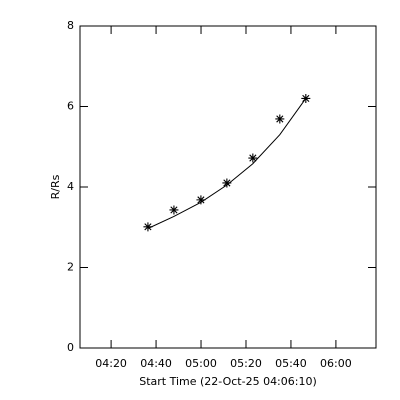 Image resolution: width=400 pixels, height=400 pixels. I want to click on x-tick-label: 05:20, so click(246, 363).